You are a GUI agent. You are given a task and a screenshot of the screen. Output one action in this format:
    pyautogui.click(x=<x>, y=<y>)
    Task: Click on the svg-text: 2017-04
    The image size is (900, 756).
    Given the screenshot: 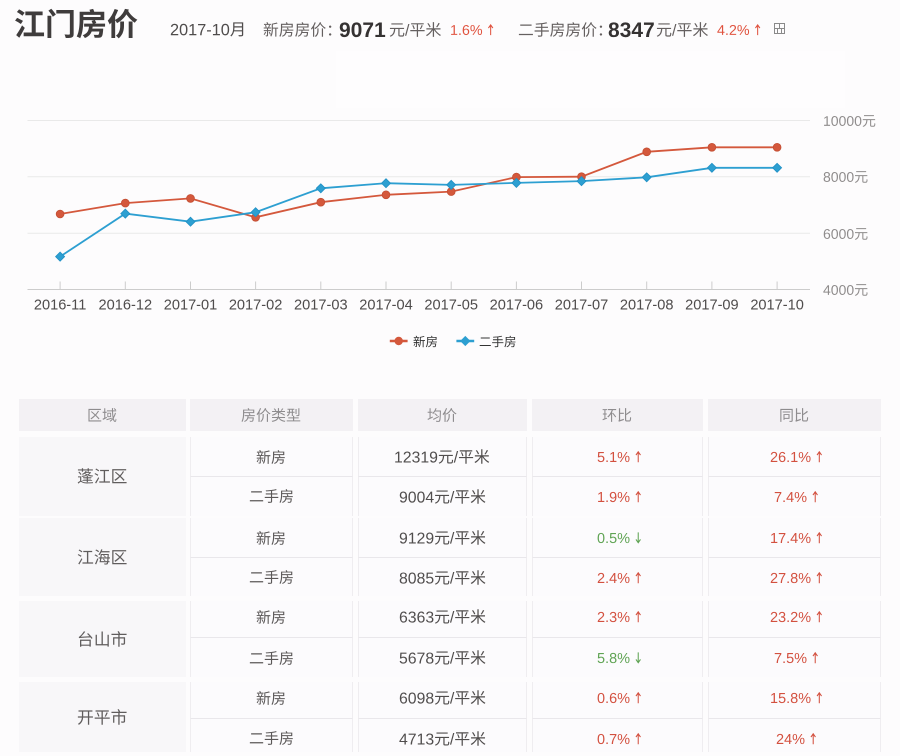 What is the action you would take?
    pyautogui.click(x=386, y=305)
    